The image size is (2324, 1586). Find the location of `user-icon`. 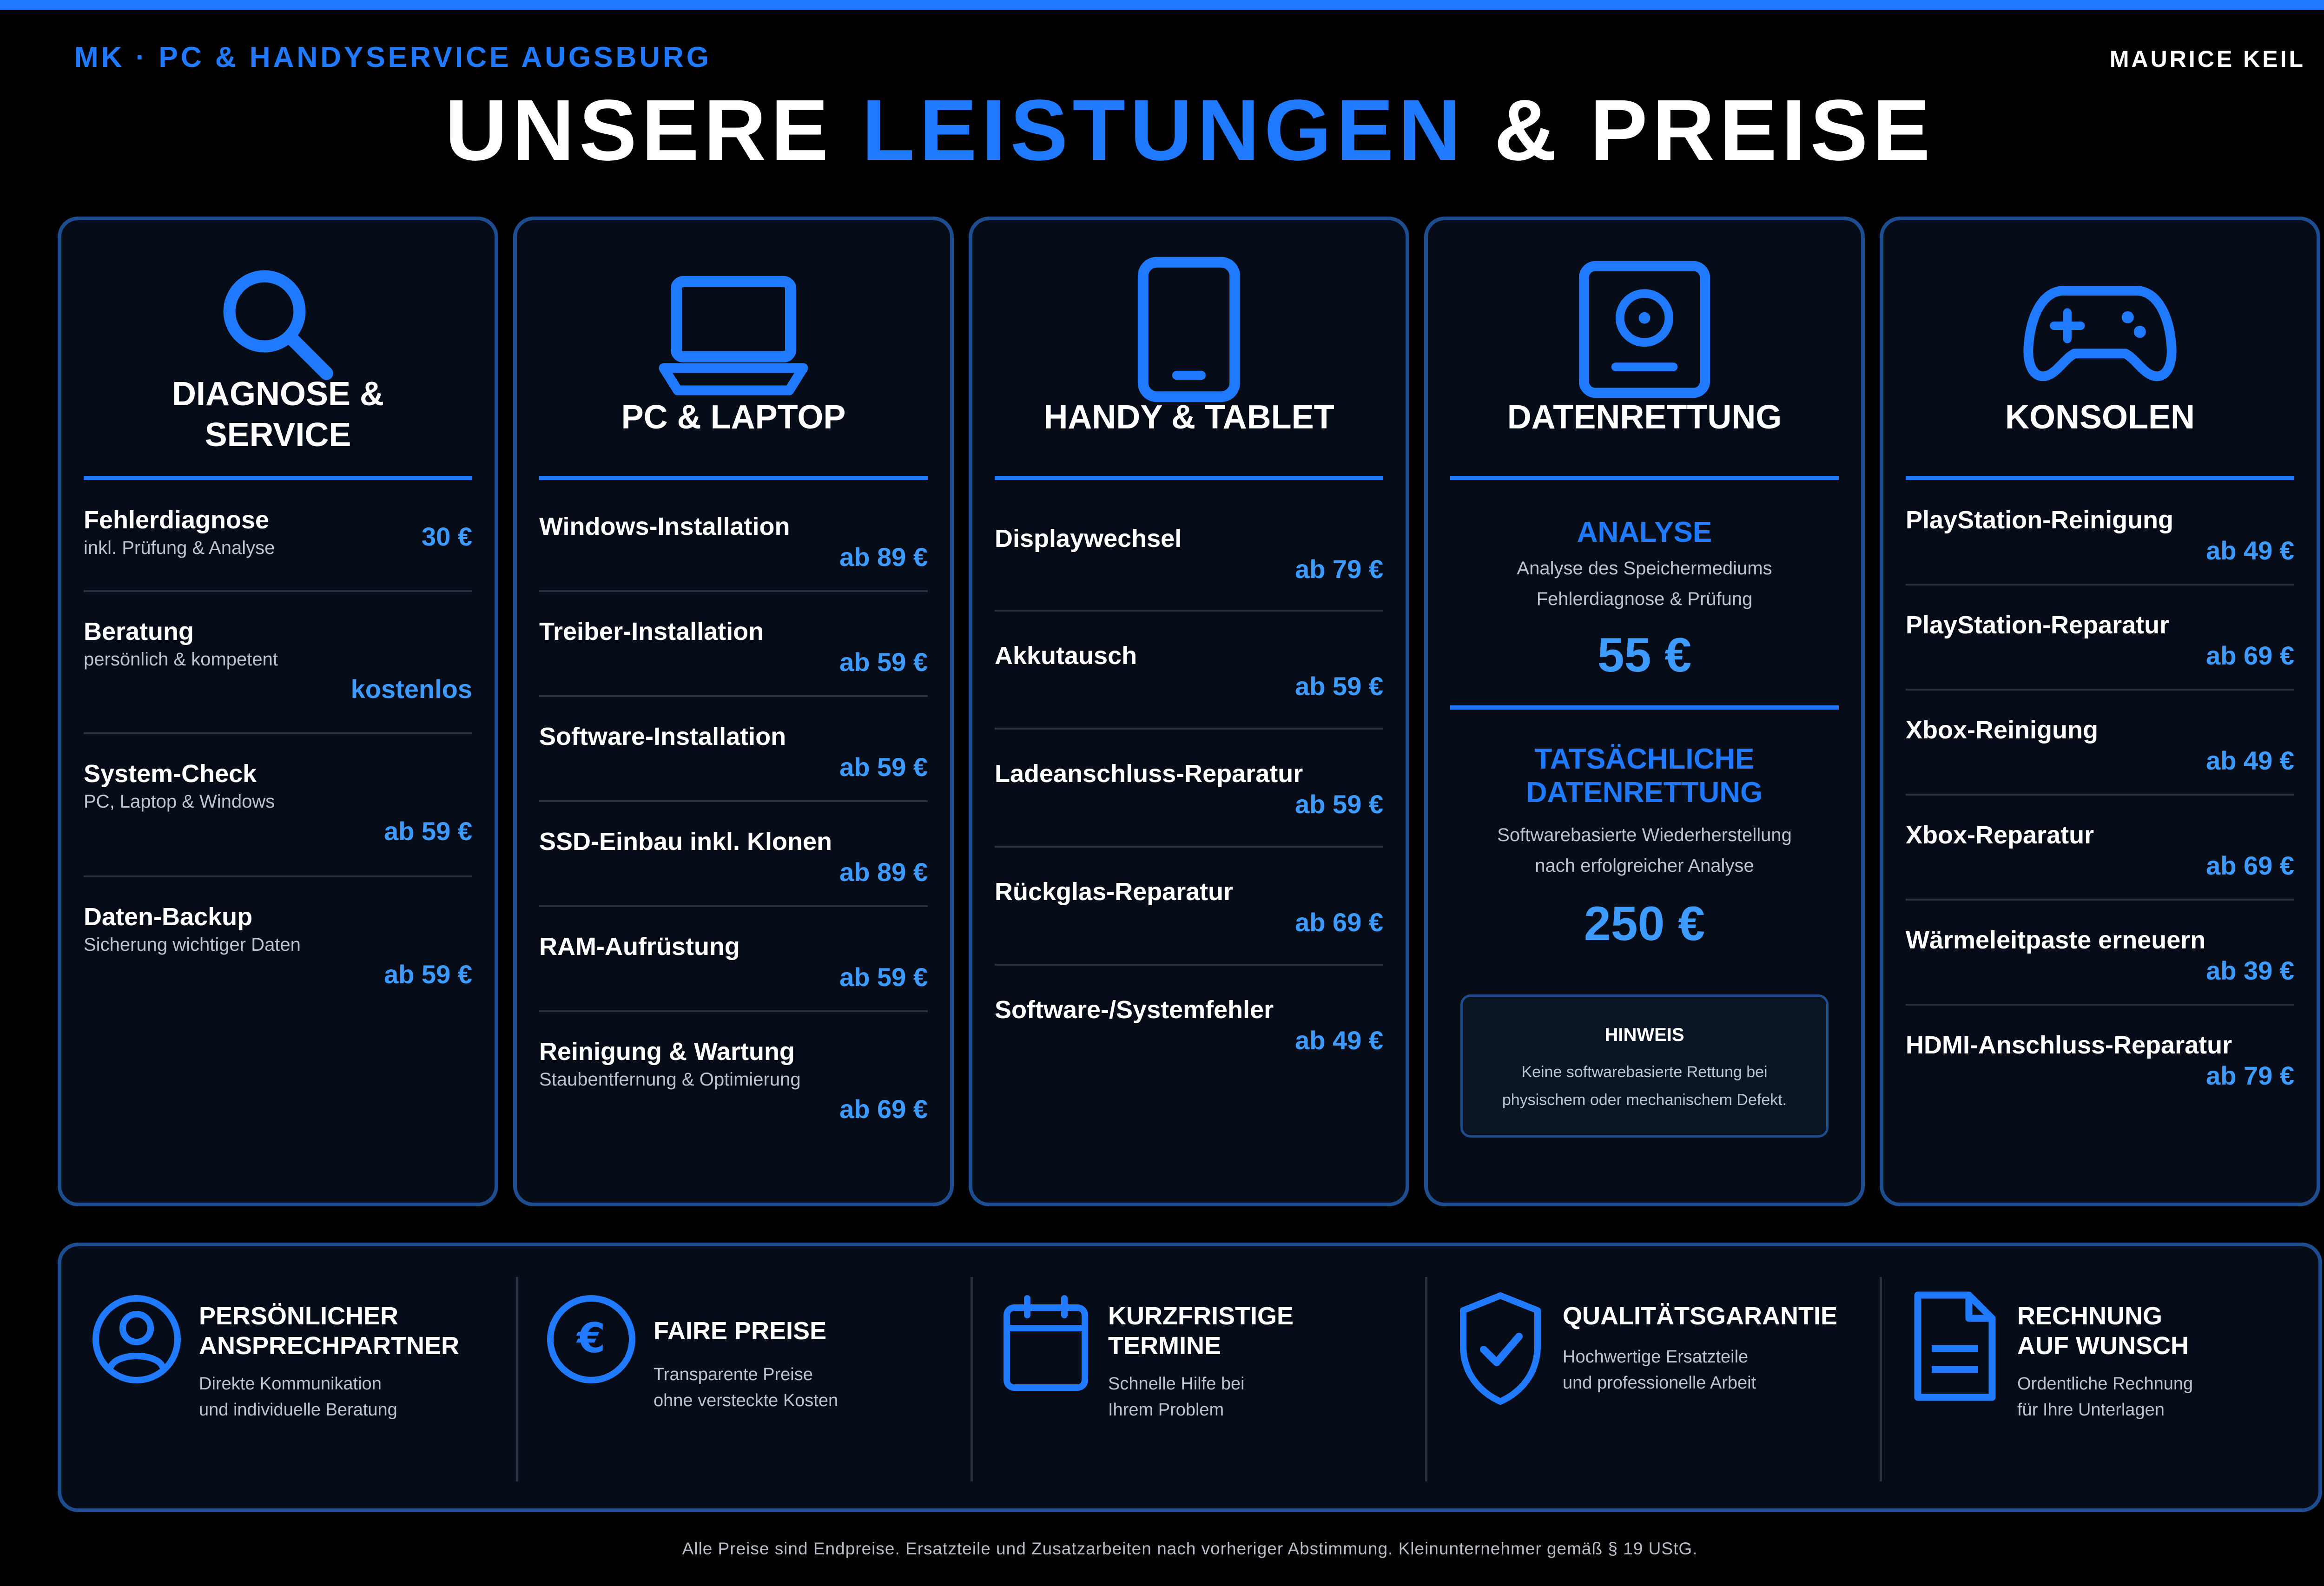

user-icon is located at coordinates (136, 1340).